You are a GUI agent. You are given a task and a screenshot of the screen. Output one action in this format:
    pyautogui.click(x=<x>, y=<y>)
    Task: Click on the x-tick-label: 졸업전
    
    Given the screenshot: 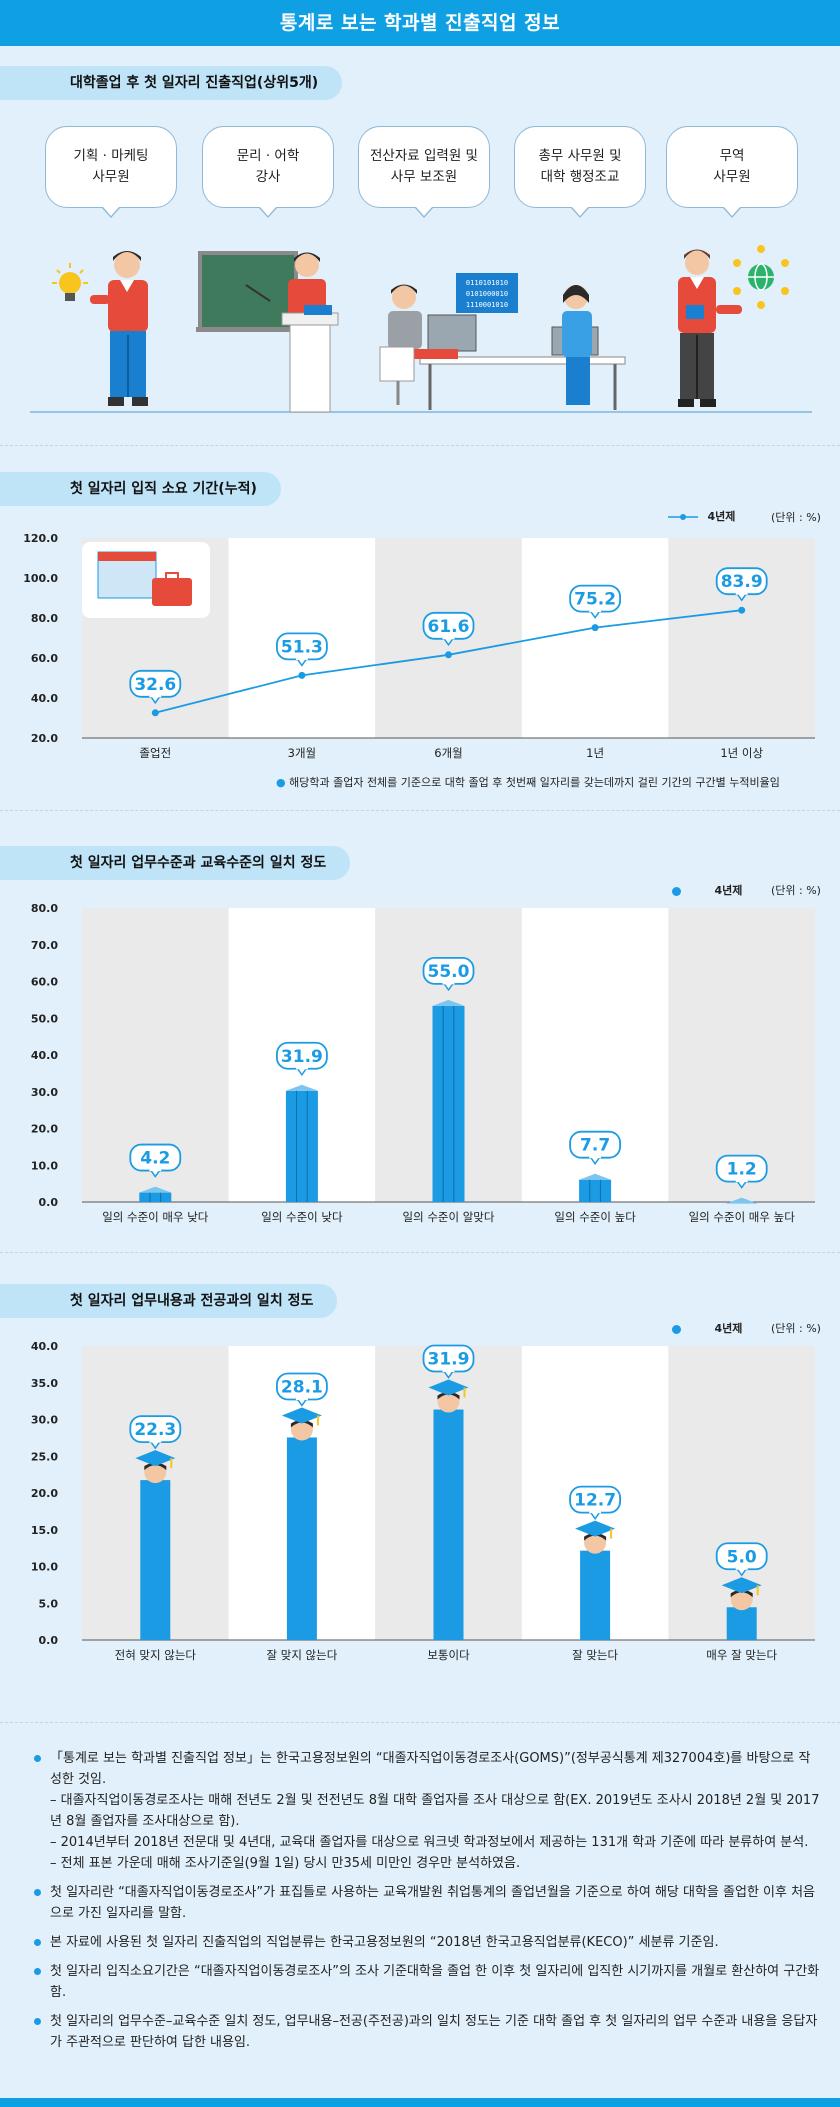 What is the action you would take?
    pyautogui.click(x=155, y=753)
    